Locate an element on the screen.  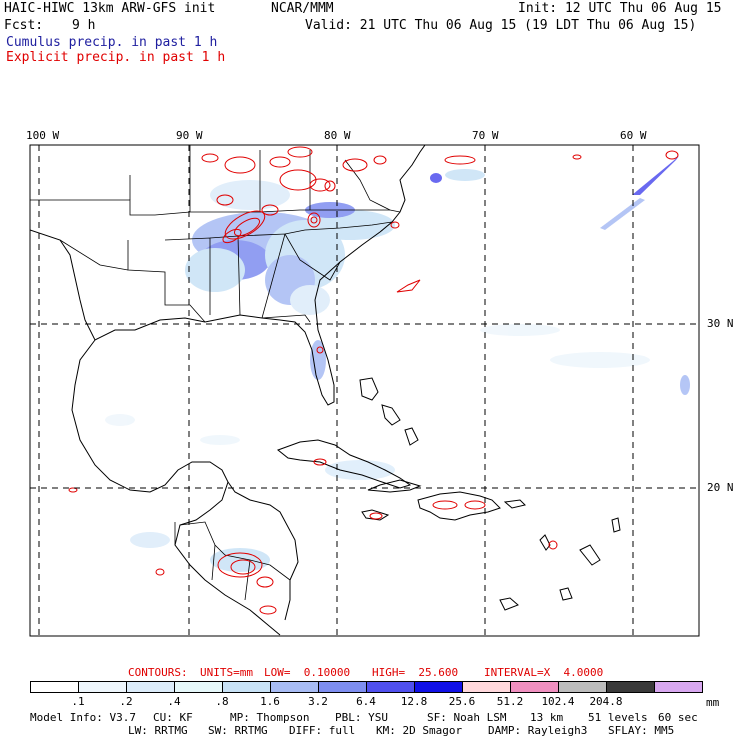
colorbar-tick-label: 204.8 is located at coordinates (606, 701).